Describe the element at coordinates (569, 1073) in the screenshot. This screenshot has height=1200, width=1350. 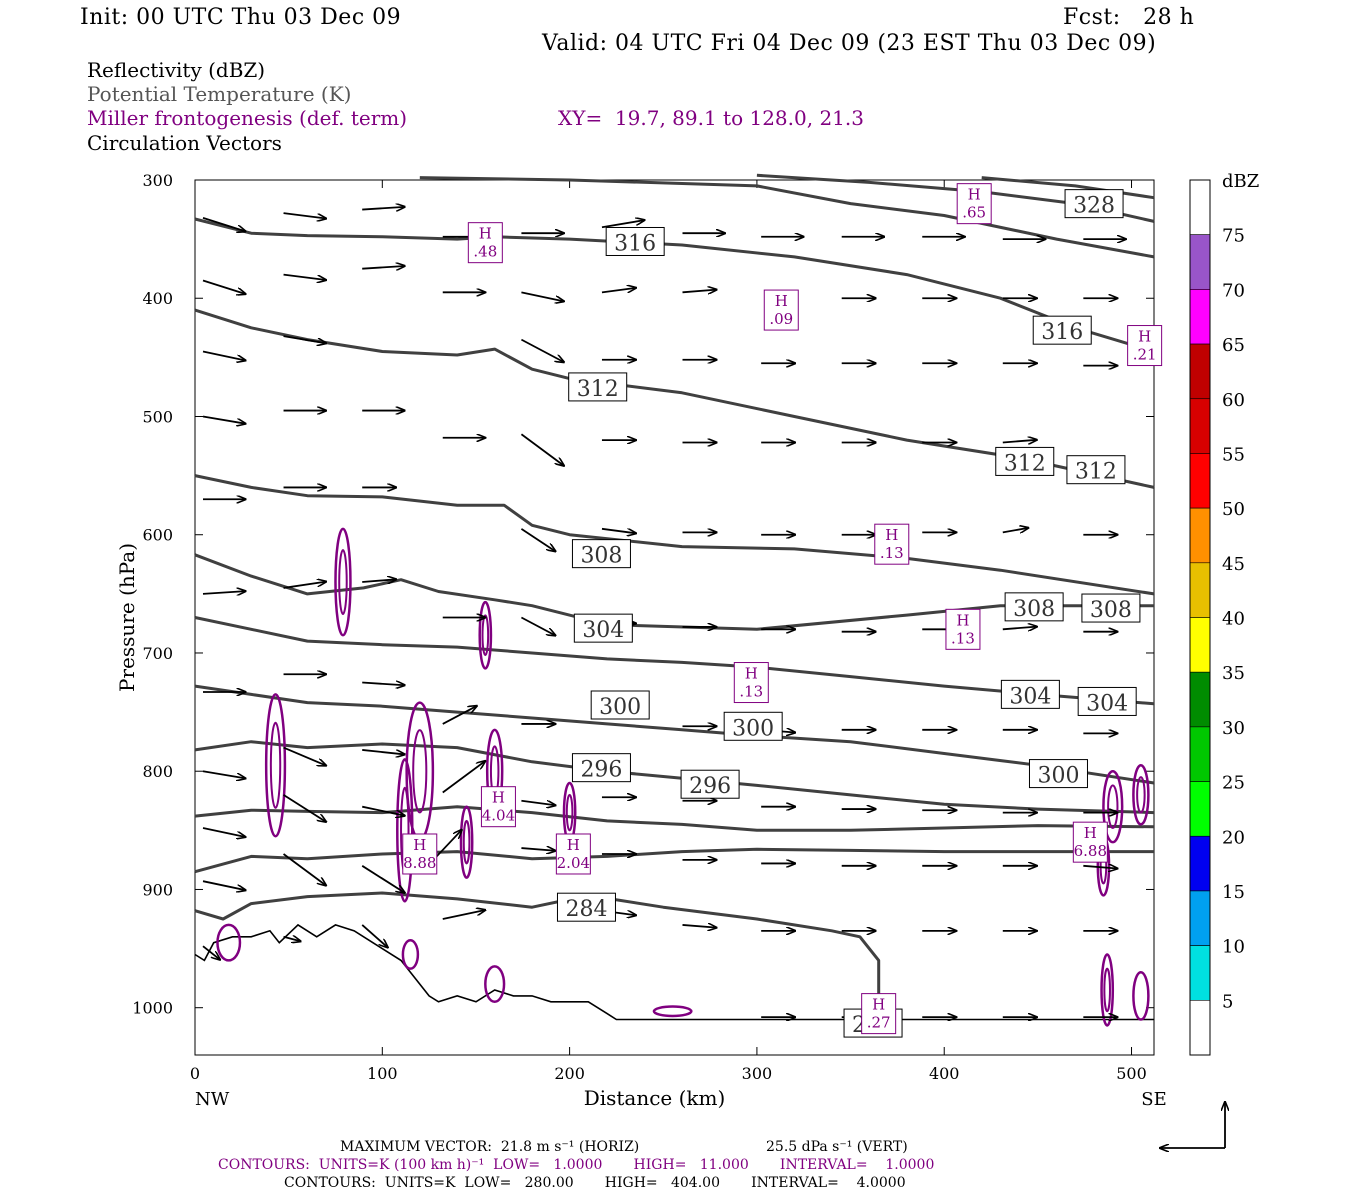
I see `x-tick-label: 200` at that location.